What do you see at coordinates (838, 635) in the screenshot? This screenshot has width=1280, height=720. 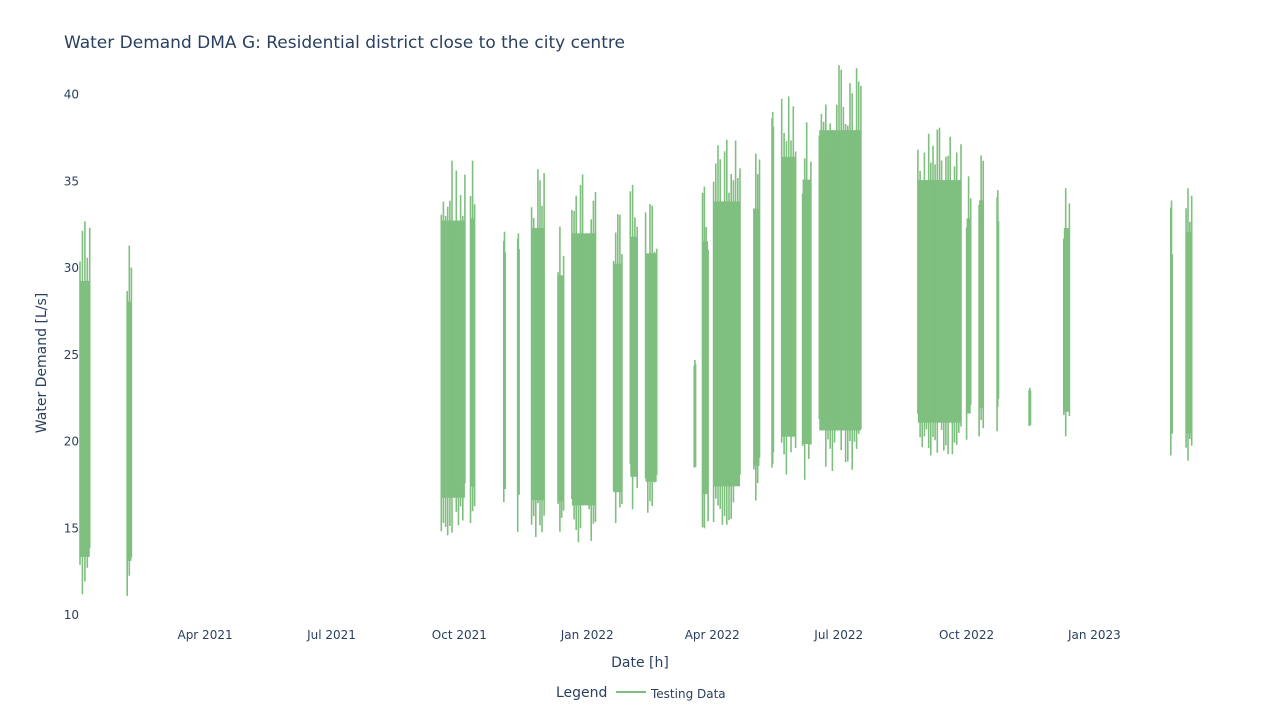 I see `x-tick-label: Jul 2022` at bounding box center [838, 635].